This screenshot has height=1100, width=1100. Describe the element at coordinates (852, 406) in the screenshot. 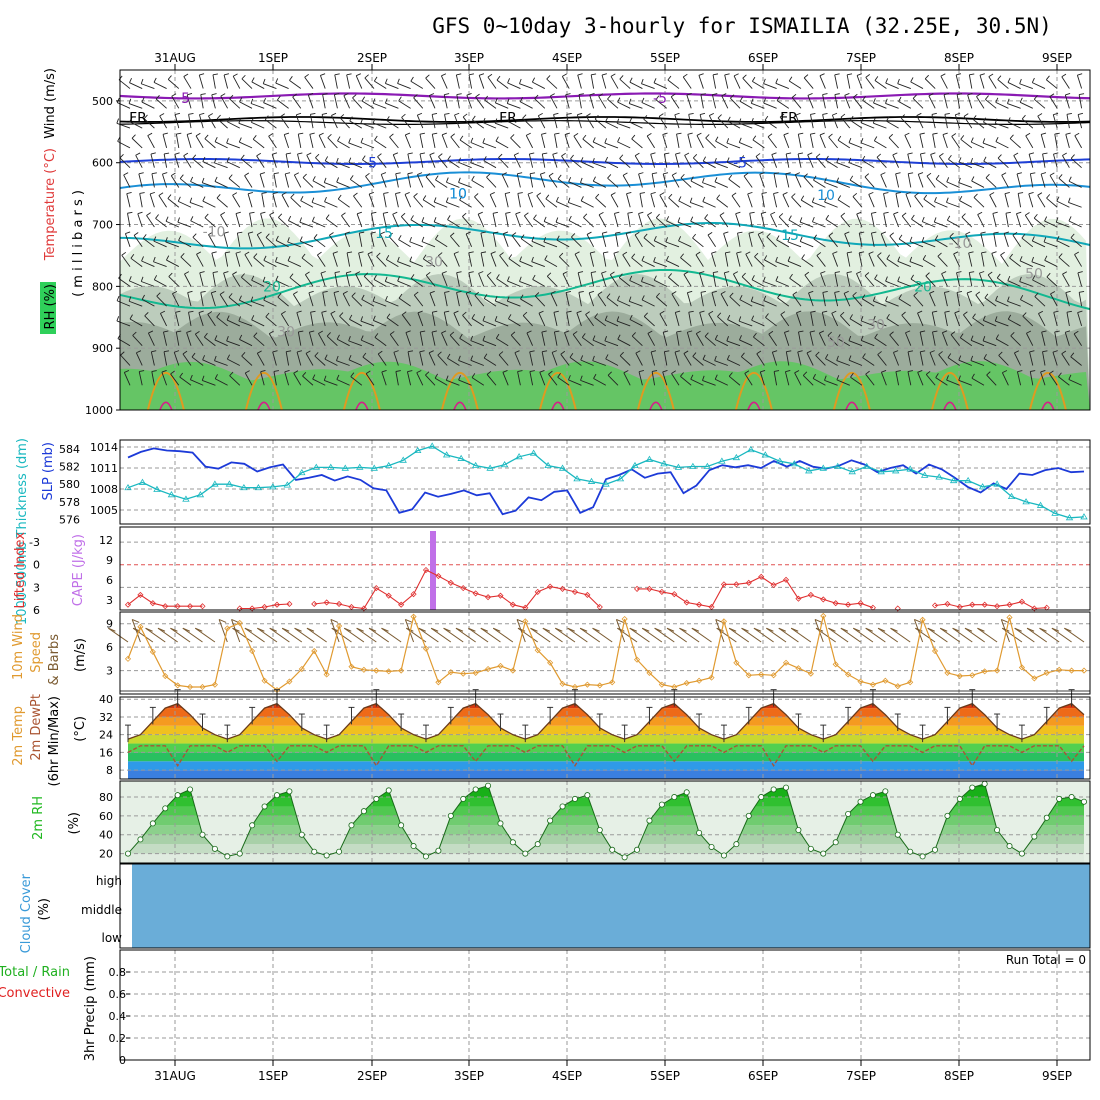

I see `surface-isotherm-hot` at that location.